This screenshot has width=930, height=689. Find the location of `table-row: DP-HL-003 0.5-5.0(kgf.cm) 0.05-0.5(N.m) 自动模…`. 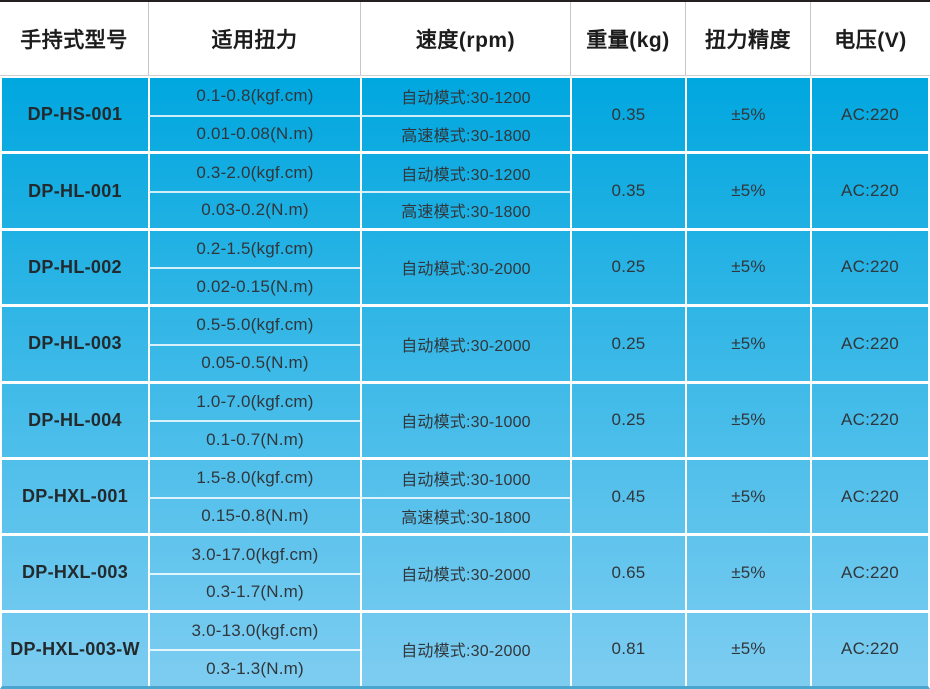

table-row: DP-HL-003 0.5-5.0(kgf.cm) 0.05-0.5(N.m) 自动模… is located at coordinates (465, 342).